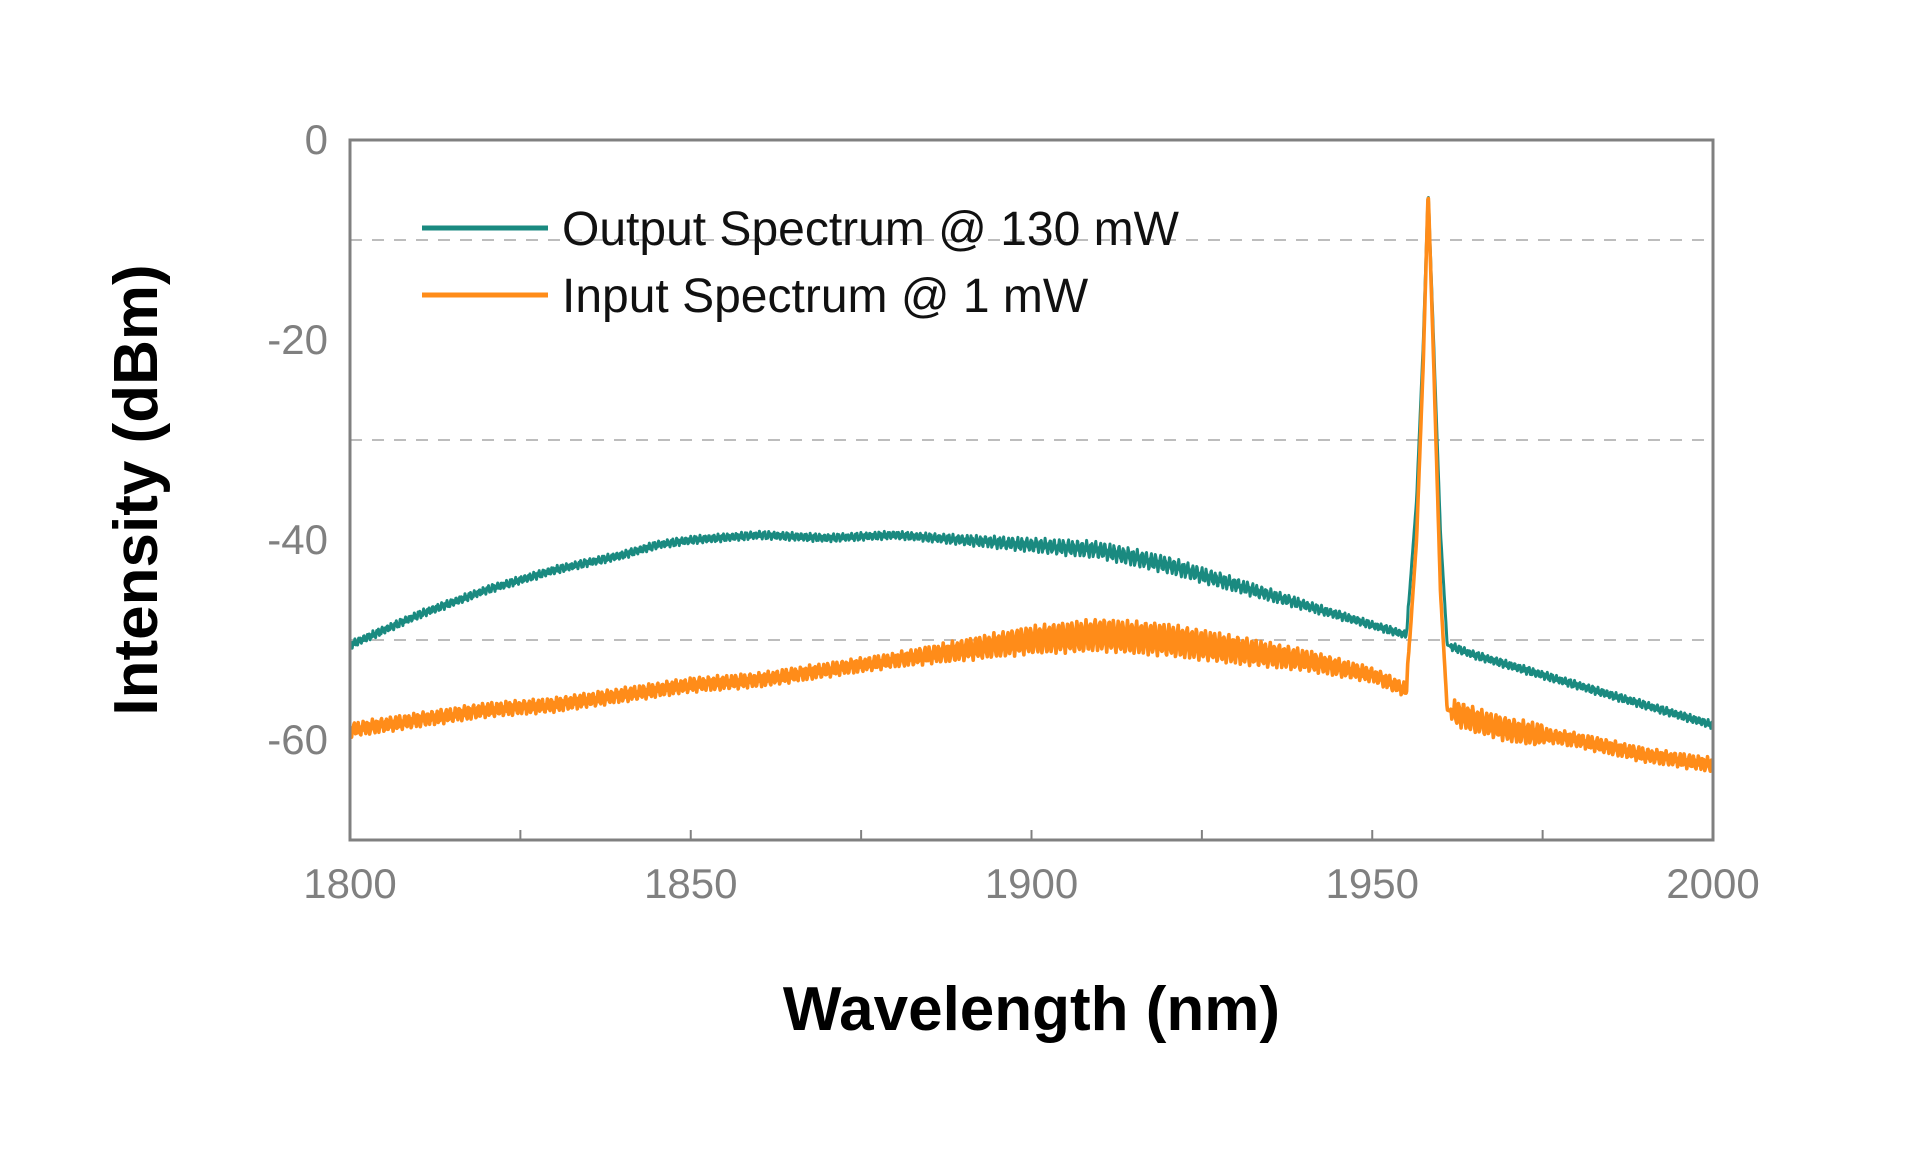  What do you see at coordinates (349, 883) in the screenshot?
I see `x-tick-label: 1800` at bounding box center [349, 883].